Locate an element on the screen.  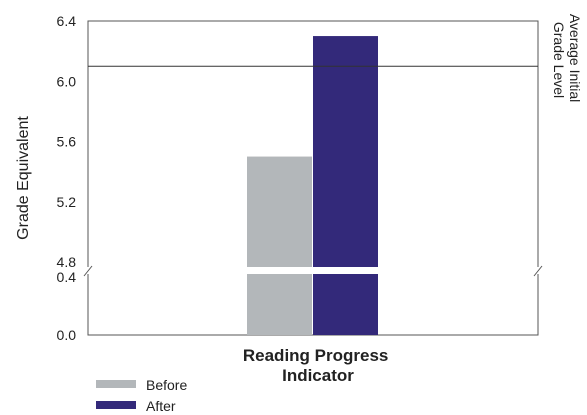
y-tick-label: 0.4 is located at coordinates (67, 277).